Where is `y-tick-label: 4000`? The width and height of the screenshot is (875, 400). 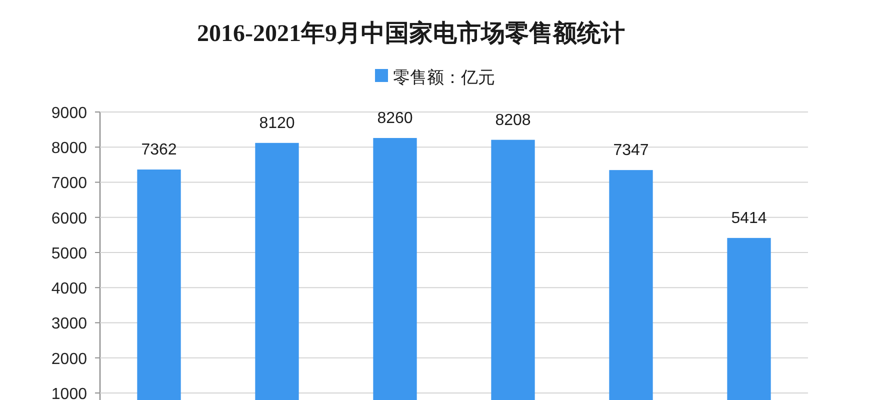
y-tick-label: 4000 is located at coordinates (69, 289).